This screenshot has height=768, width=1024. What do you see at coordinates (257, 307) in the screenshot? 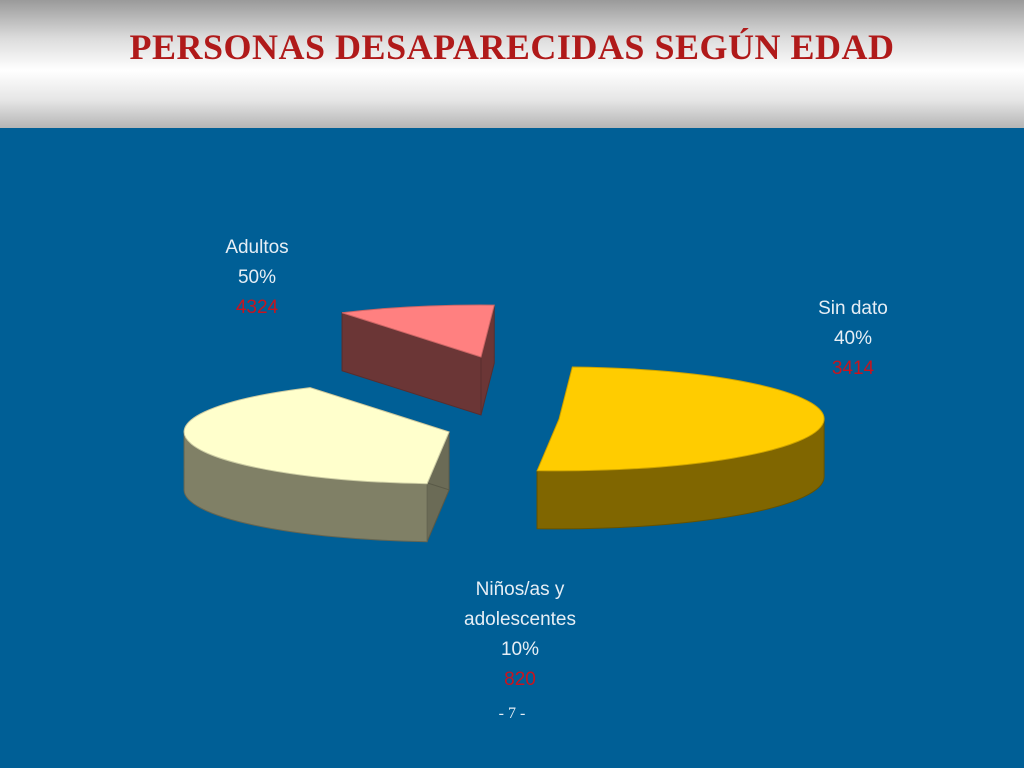
I see `slice-count-adultos: 4324` at bounding box center [257, 307].